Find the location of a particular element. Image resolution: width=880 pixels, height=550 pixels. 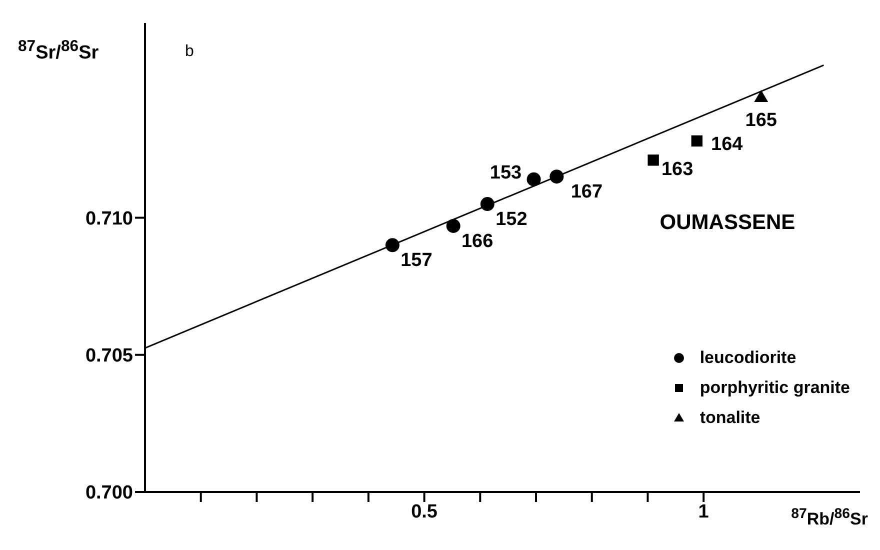

annotation: 152 is located at coordinates (512, 219).